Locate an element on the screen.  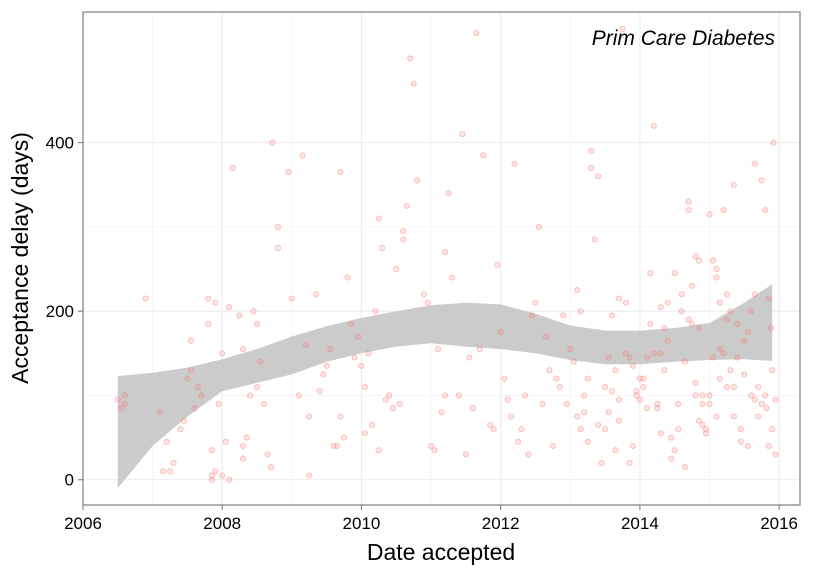
x-tick-label: 2006 is located at coordinates (83, 523).